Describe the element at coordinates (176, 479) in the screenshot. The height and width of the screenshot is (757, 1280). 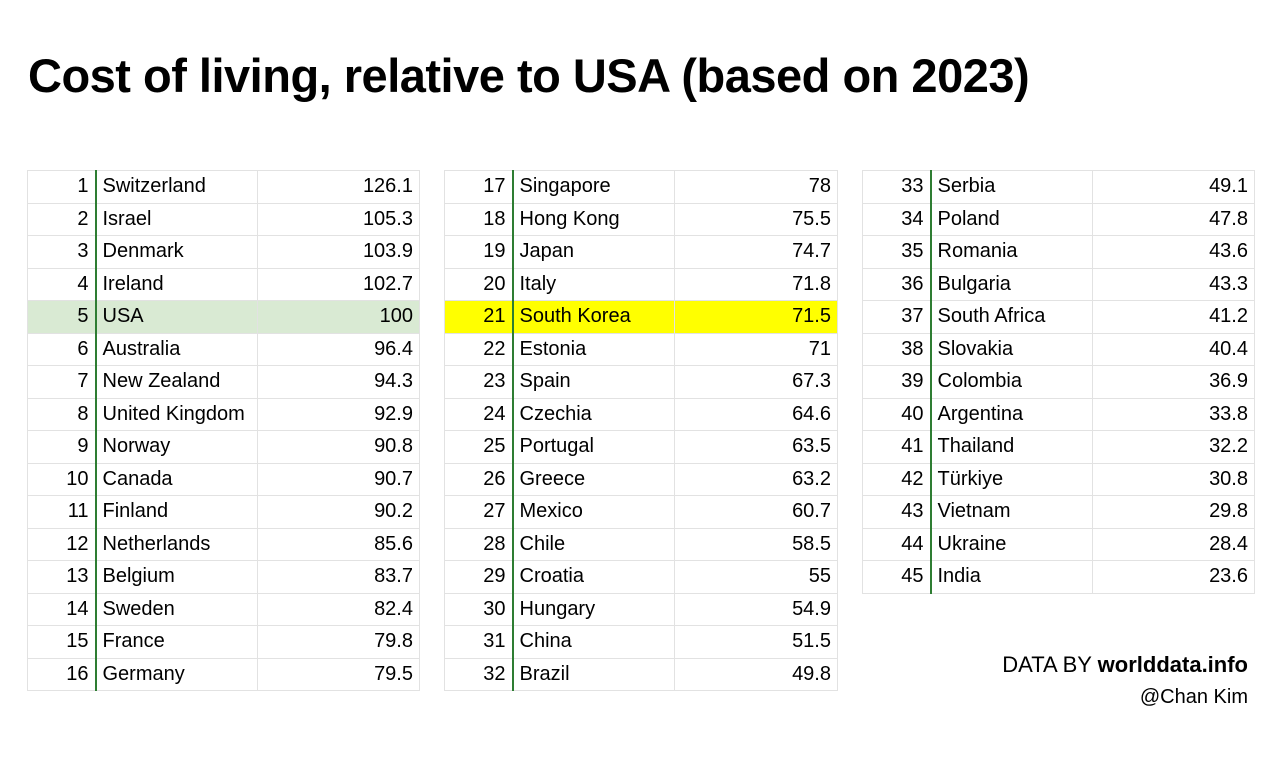
I see `country-cell: Canada` at that location.